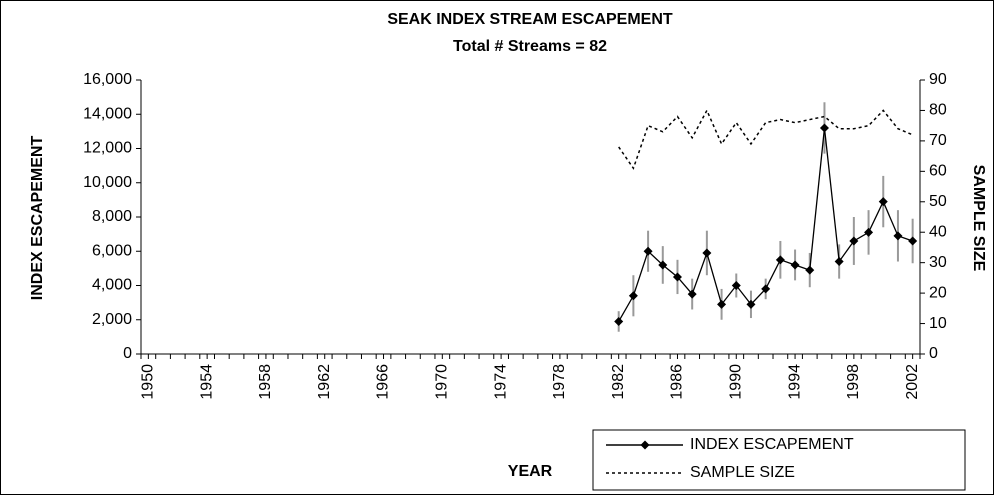 Image resolution: width=995 pixels, height=501 pixels. I want to click on y2-tick-label: 90, so click(938, 79).